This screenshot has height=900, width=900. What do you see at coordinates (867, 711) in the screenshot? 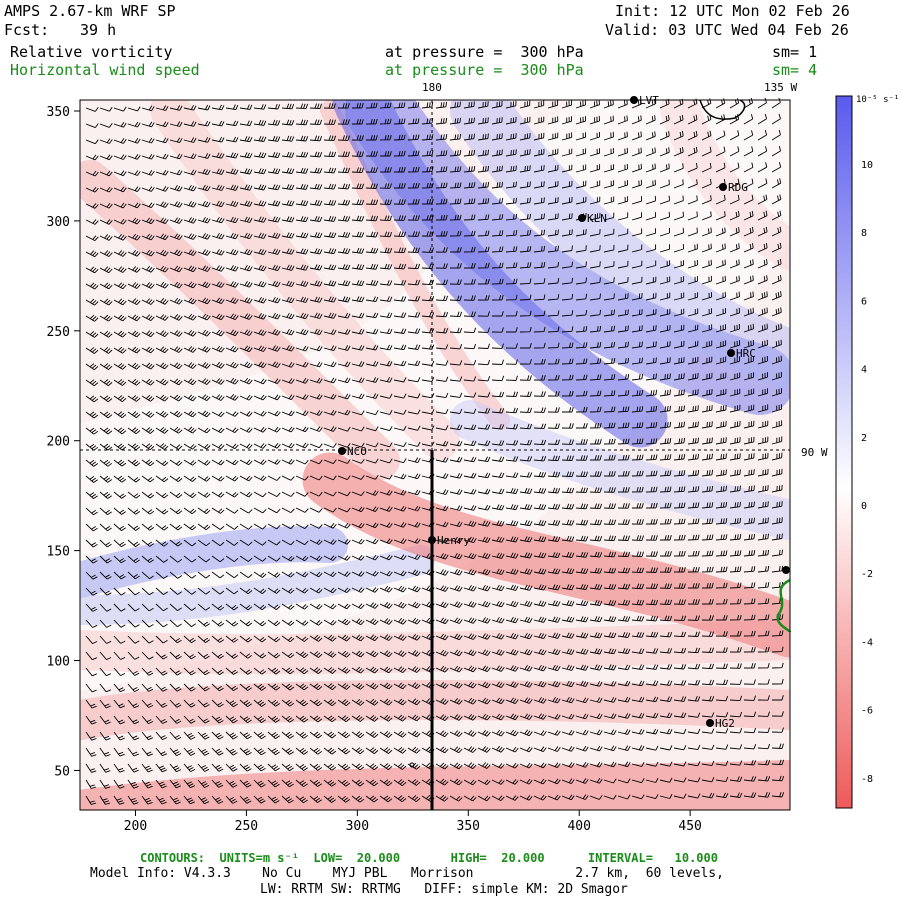
I see `colorbar-tick-label: -6` at bounding box center [867, 711].